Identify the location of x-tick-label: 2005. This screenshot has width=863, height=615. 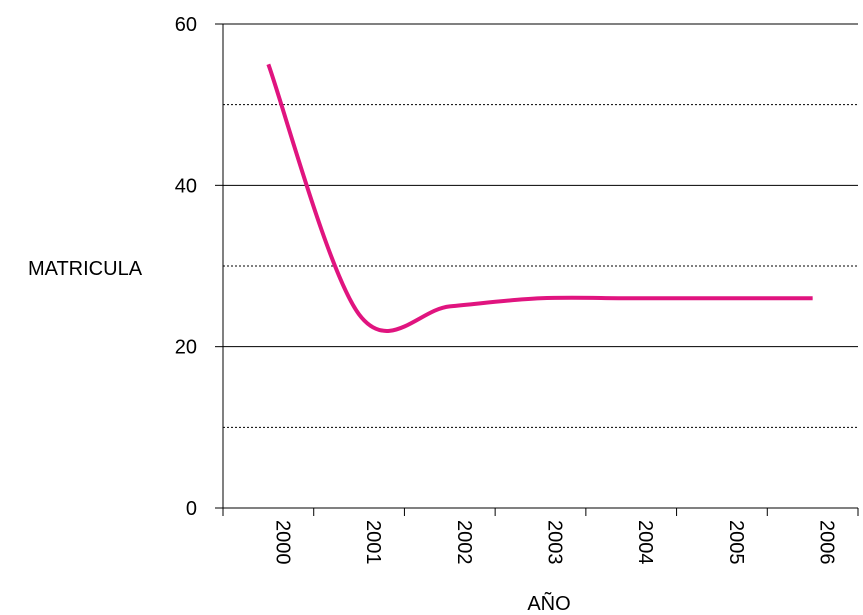
(736, 542).